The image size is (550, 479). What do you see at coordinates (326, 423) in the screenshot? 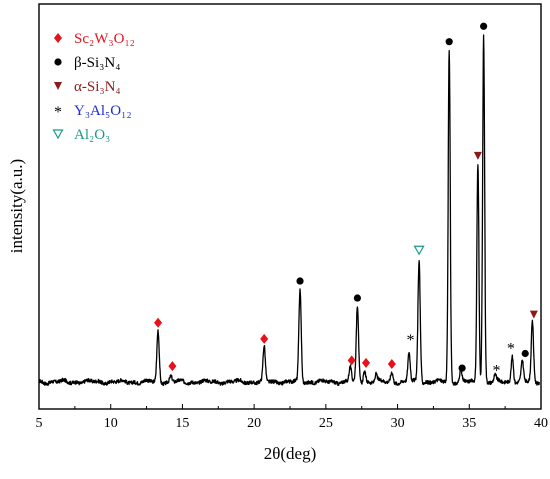
I see `x-tick-label: 25` at bounding box center [326, 423].